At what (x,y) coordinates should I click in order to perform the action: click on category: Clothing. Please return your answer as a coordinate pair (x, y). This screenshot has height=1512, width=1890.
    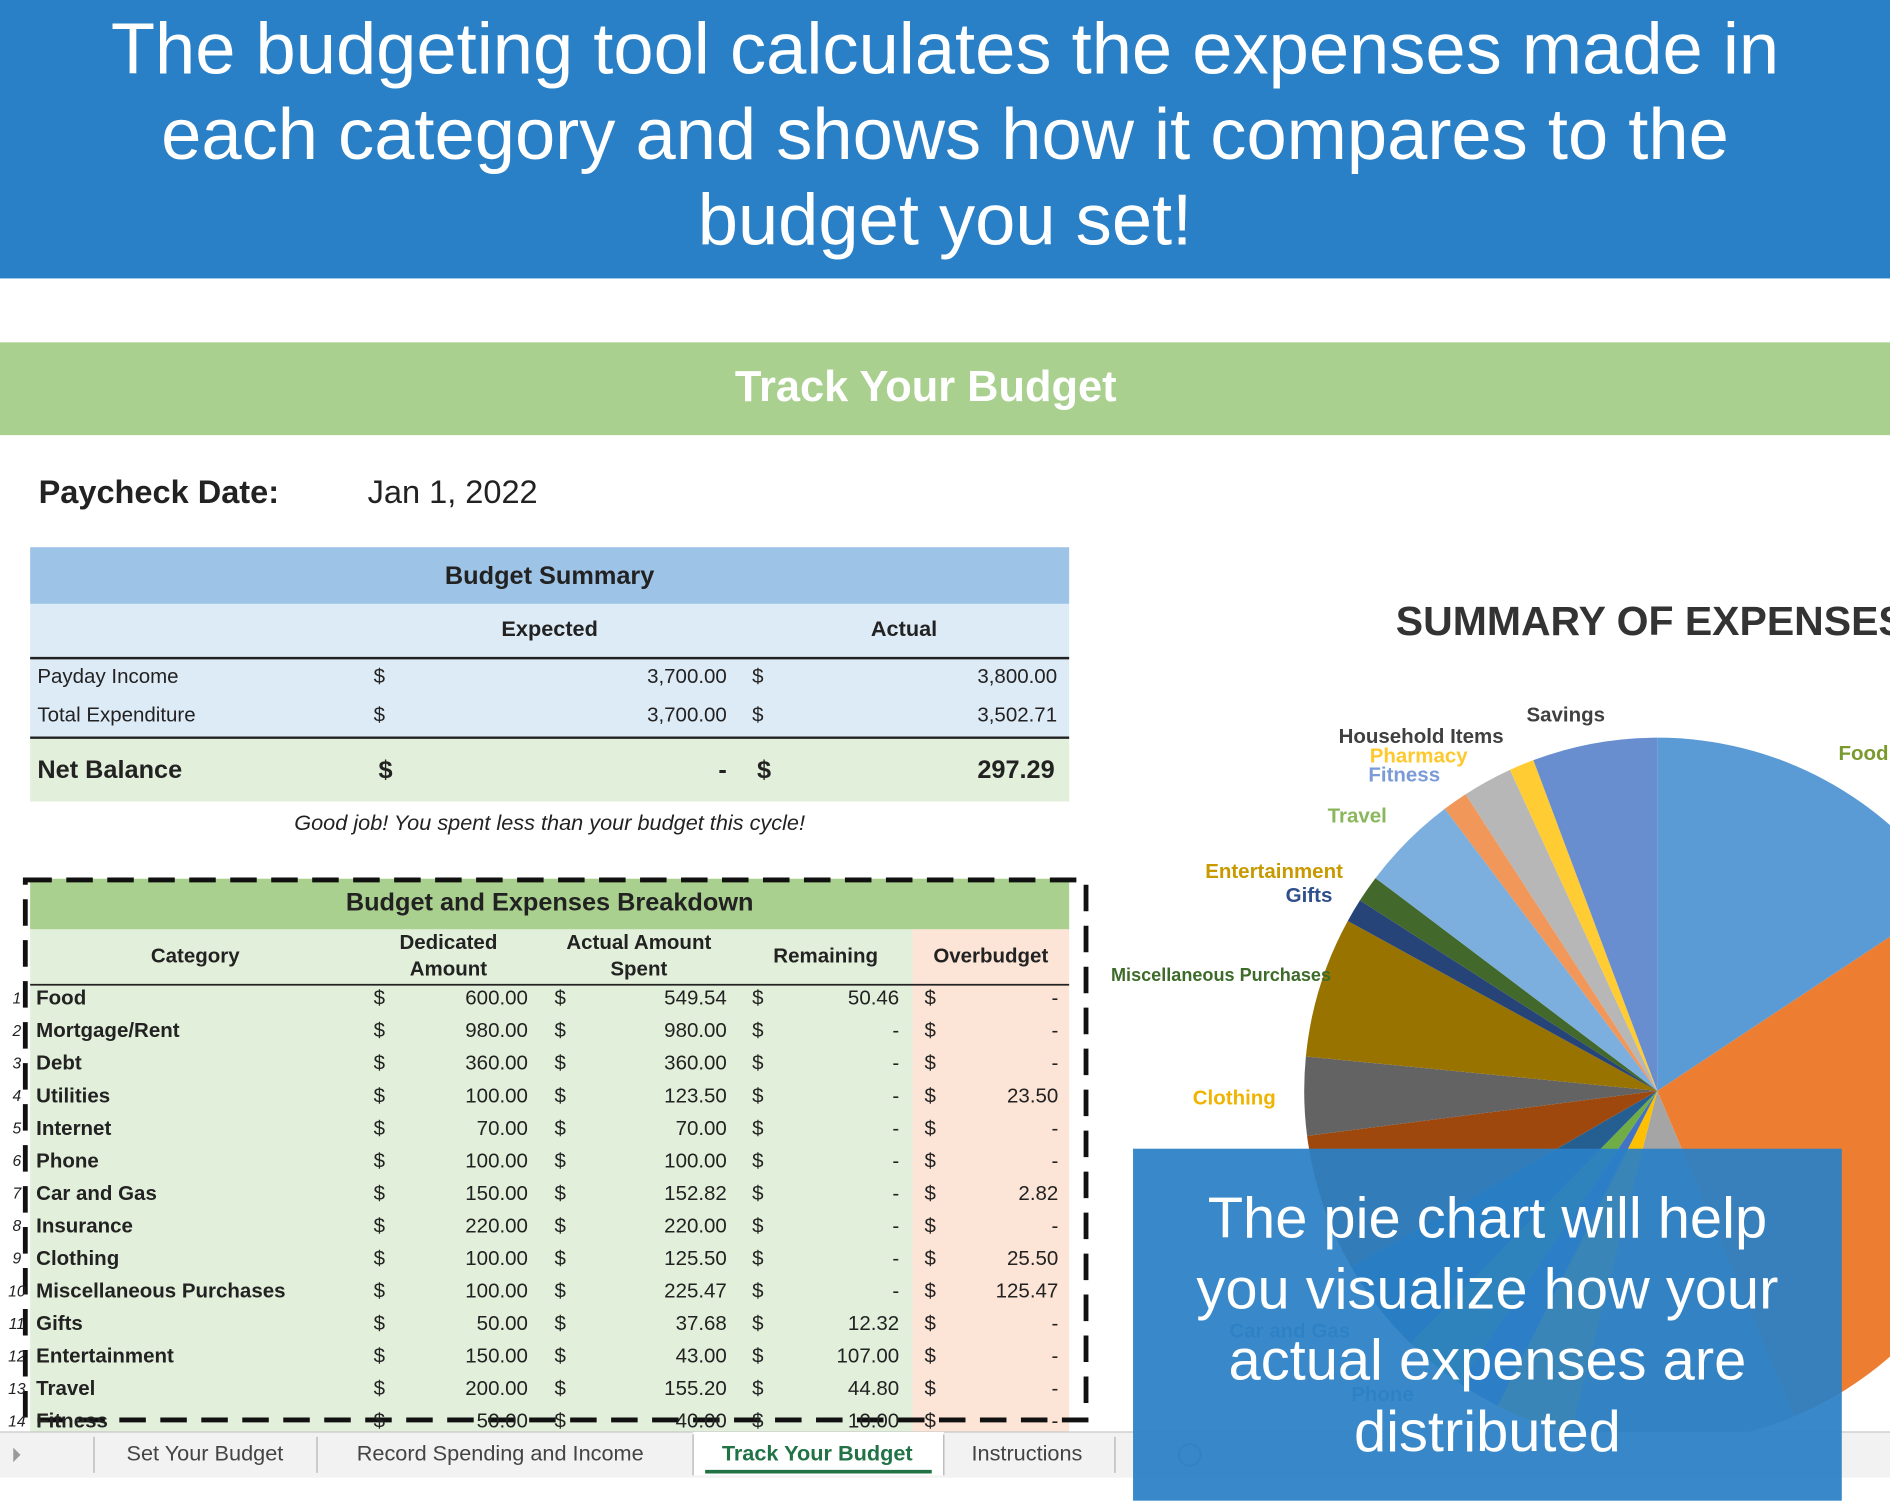
    Looking at the image, I should click on (77, 1258).